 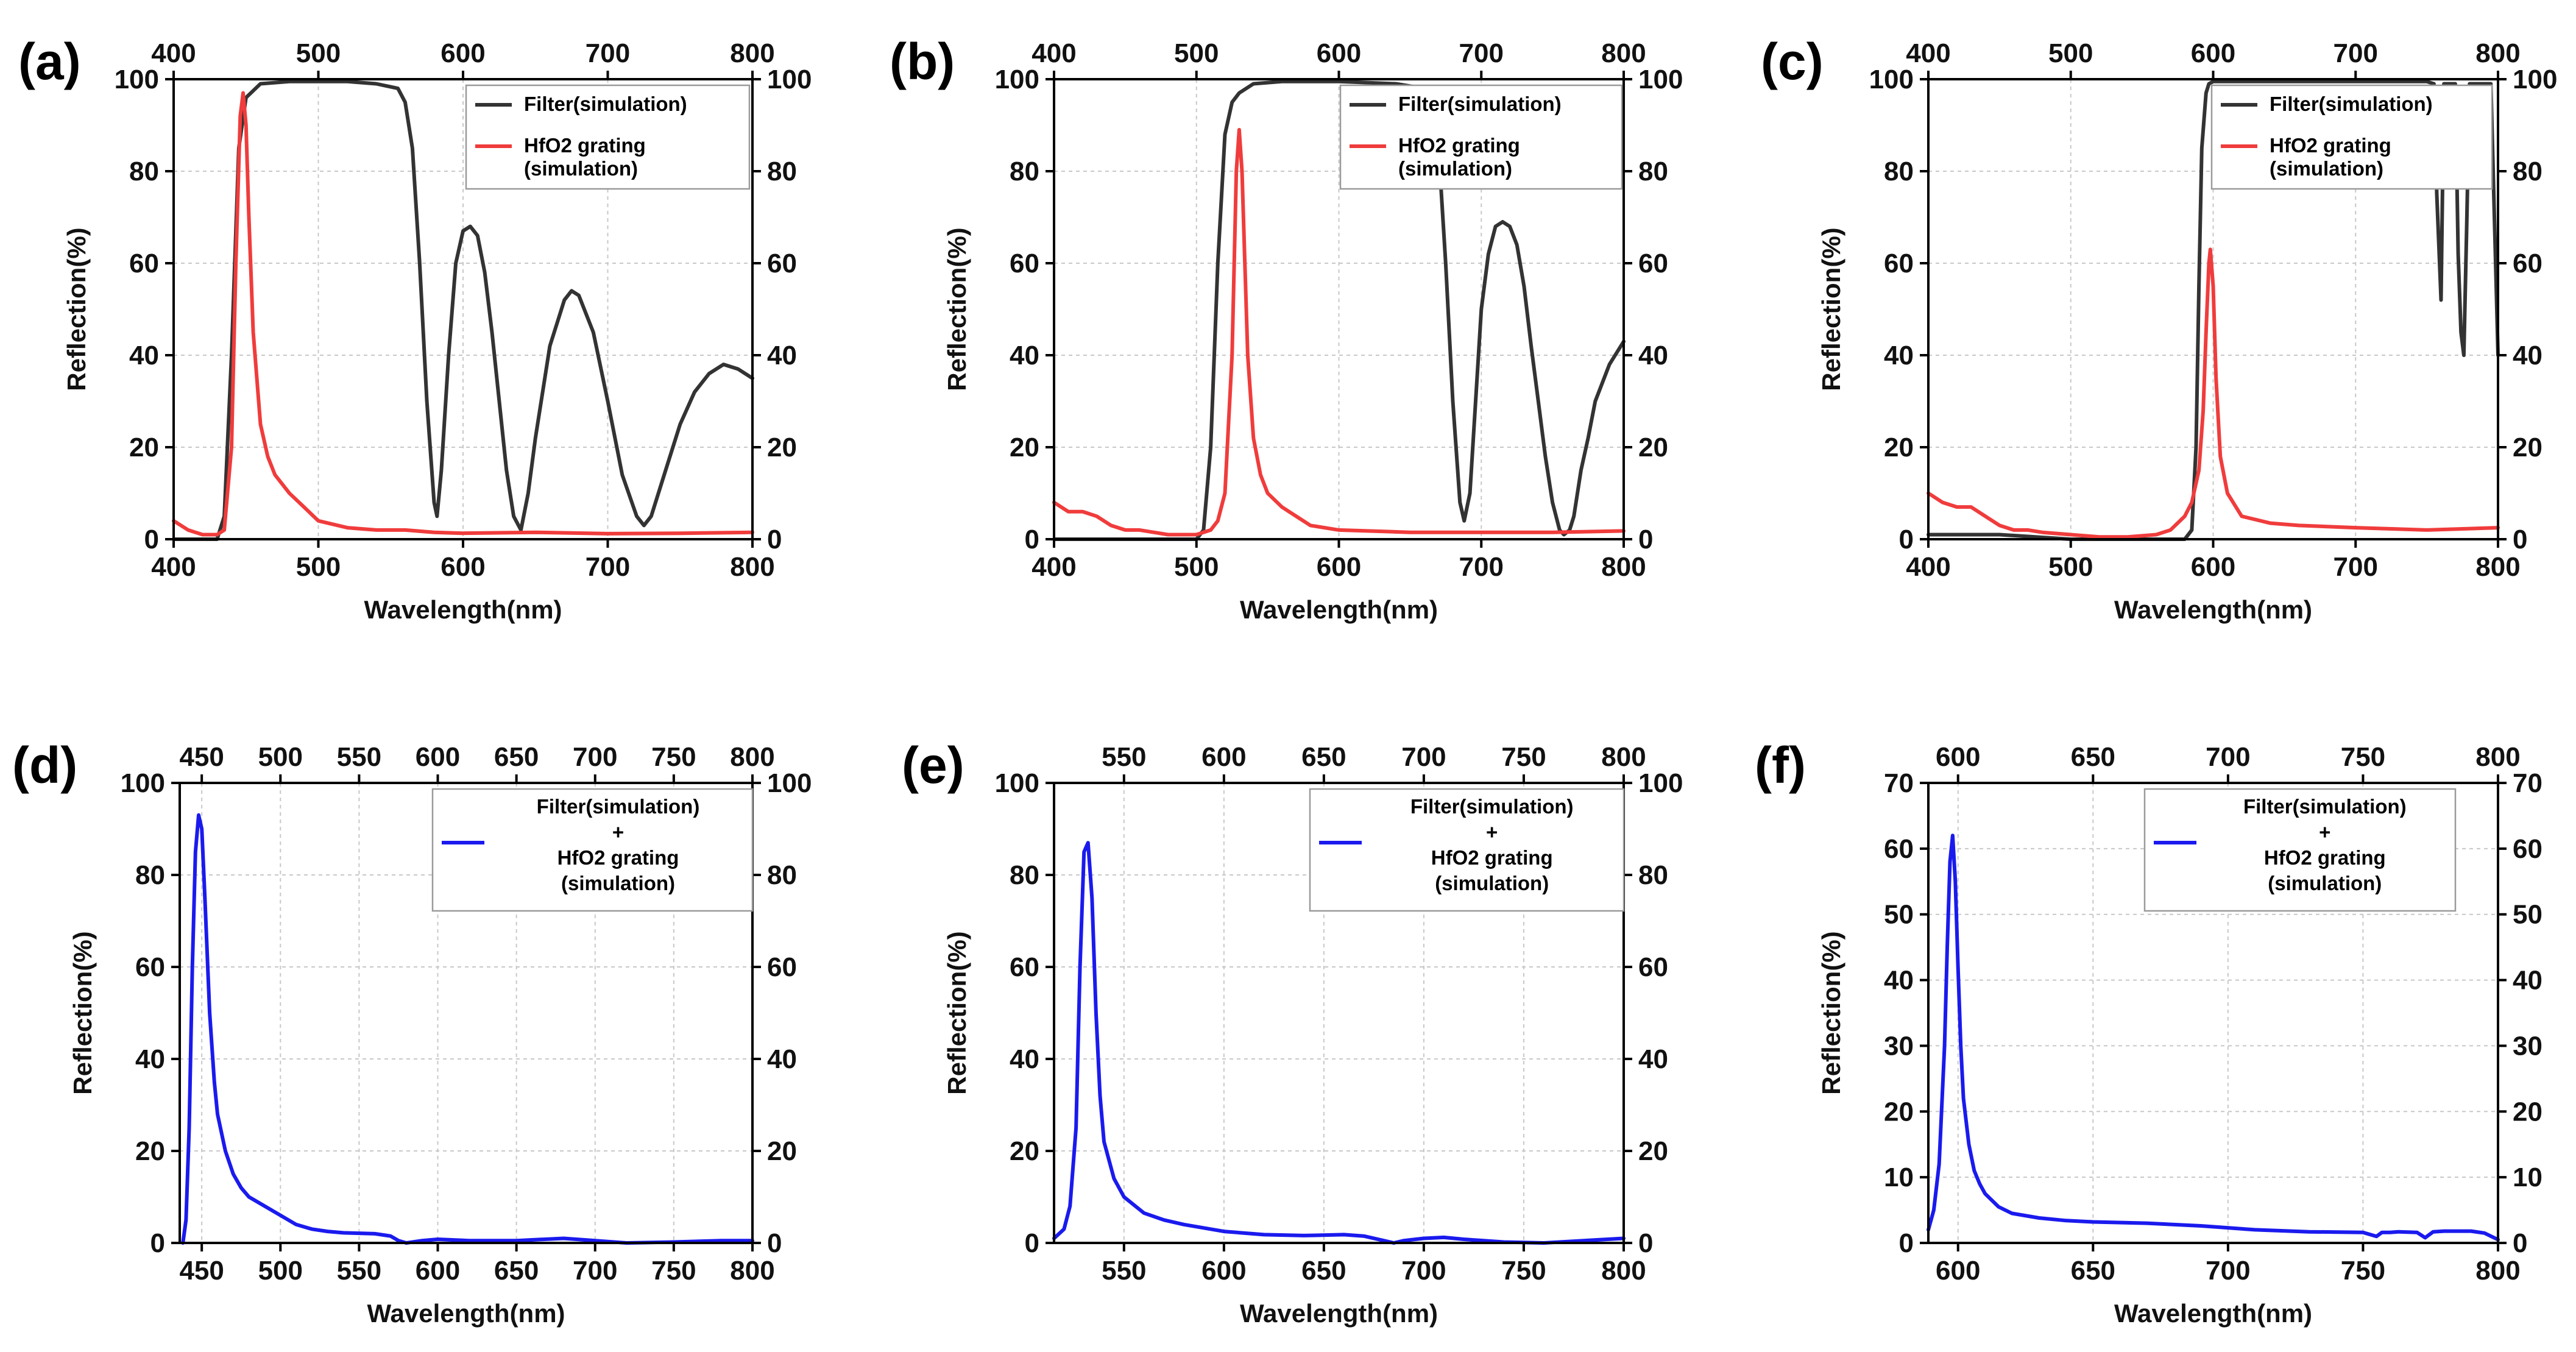 What do you see at coordinates (1899, 1046) in the screenshot?
I see `y-tick-label: 30` at bounding box center [1899, 1046].